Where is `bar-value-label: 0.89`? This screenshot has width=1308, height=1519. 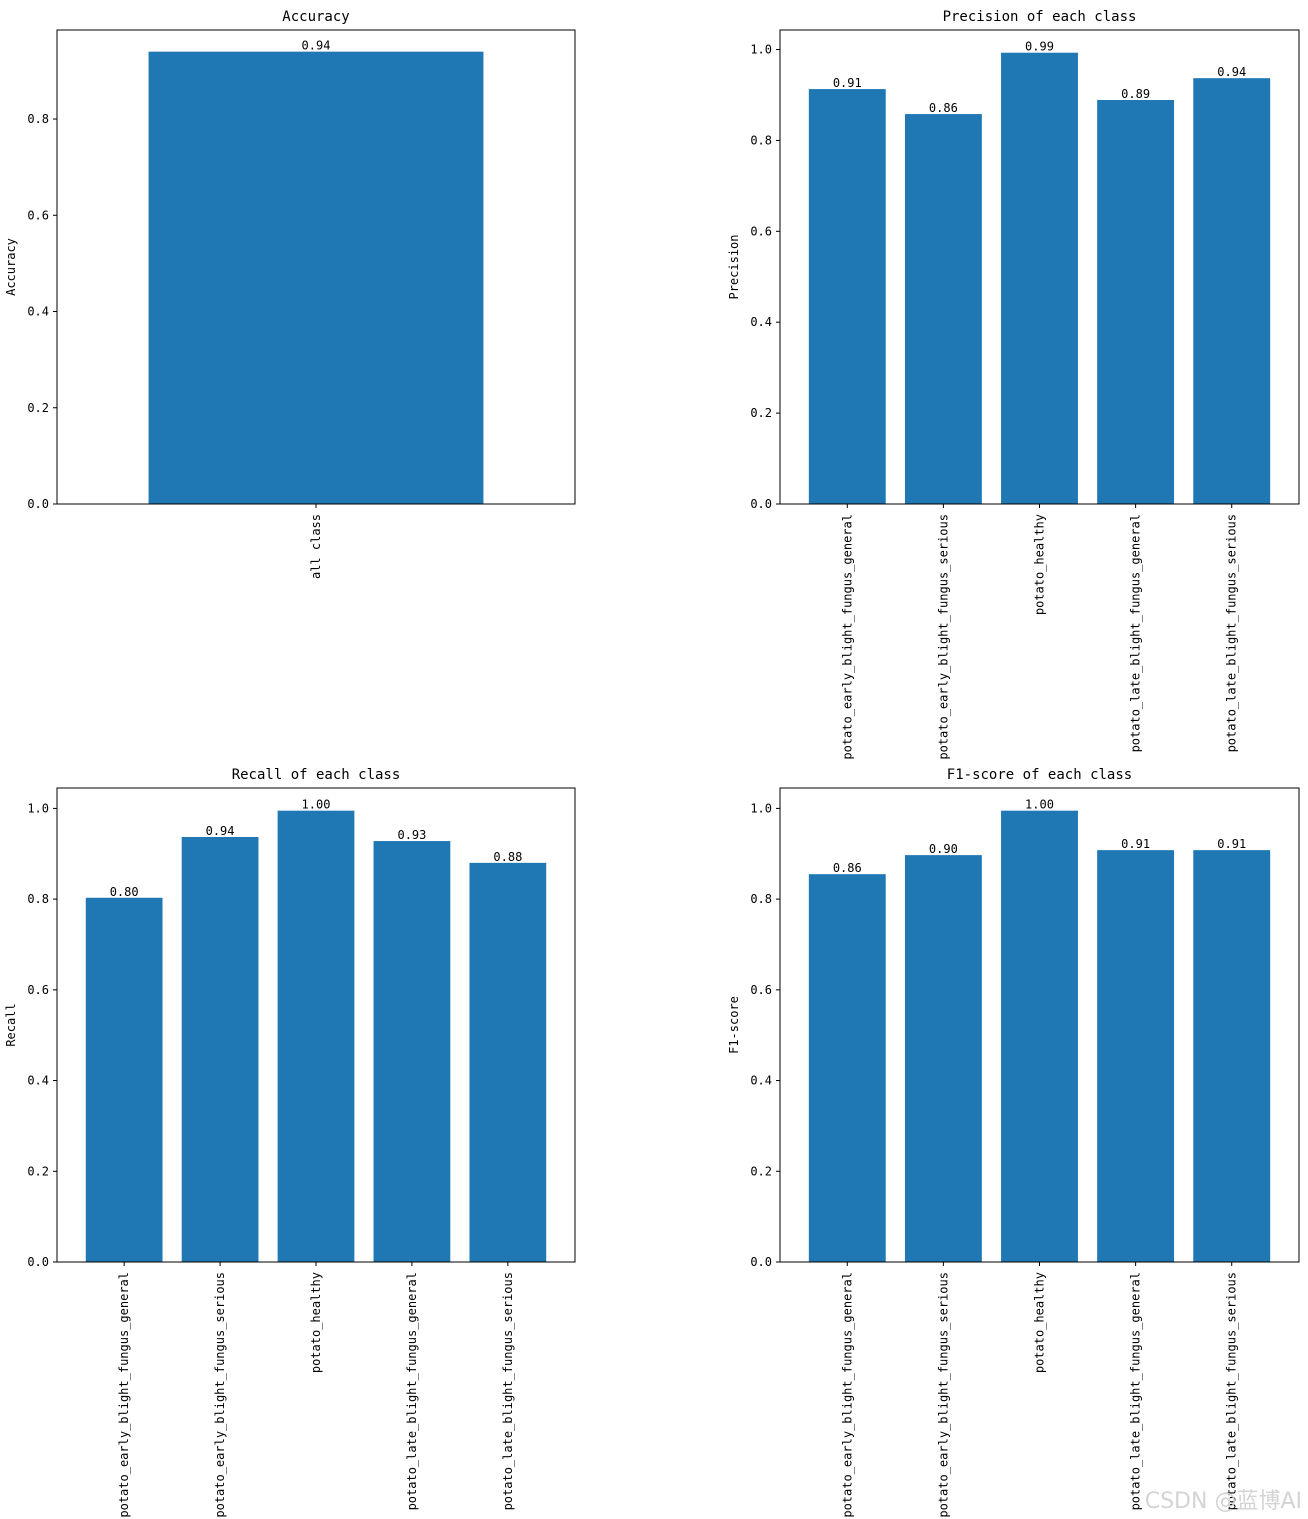 bar-value-label: 0.89 is located at coordinates (1135, 94).